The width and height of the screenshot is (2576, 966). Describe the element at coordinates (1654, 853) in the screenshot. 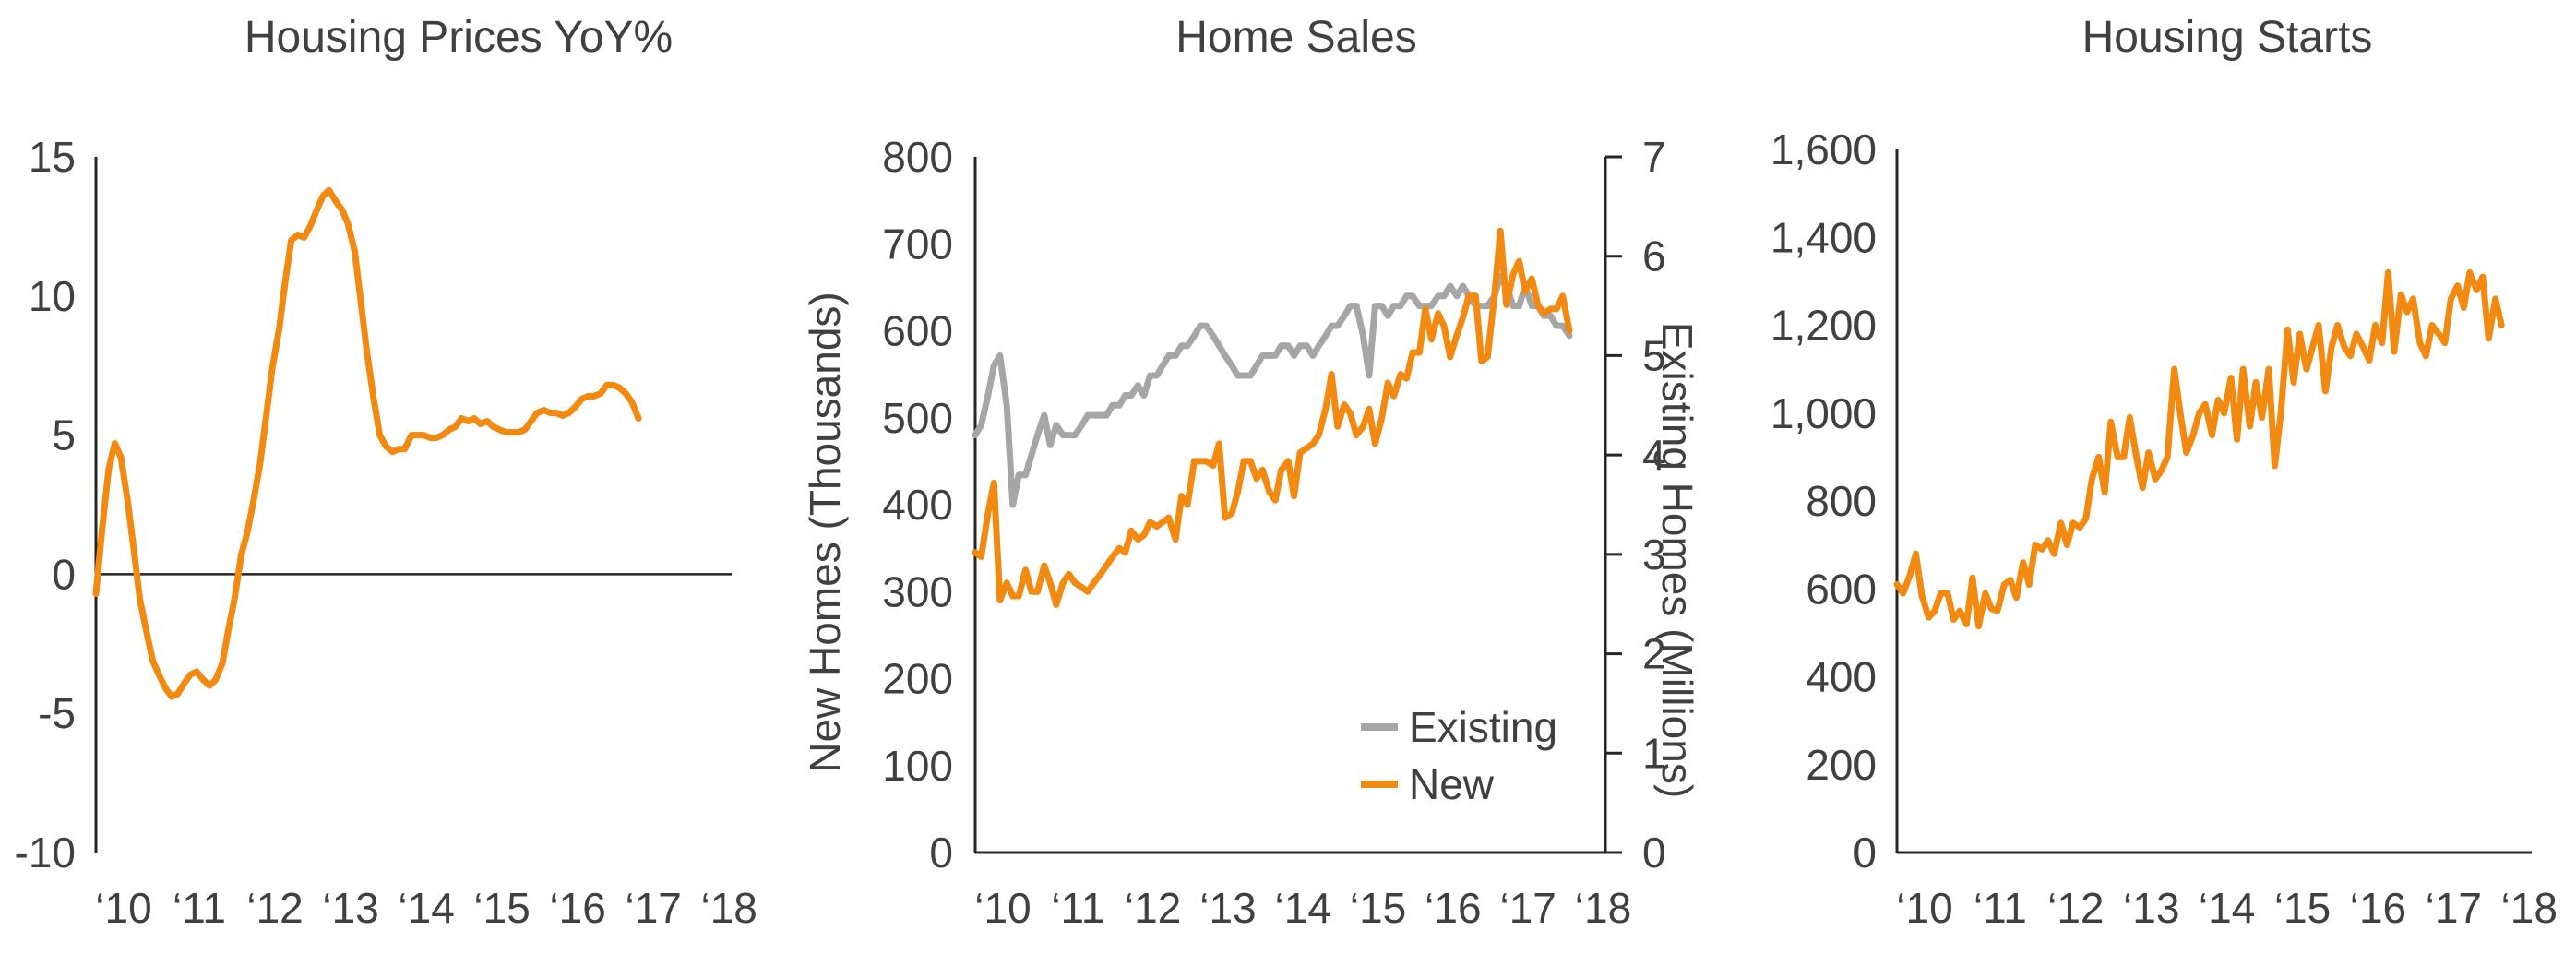

I see `y-right-tick-label: 0` at that location.